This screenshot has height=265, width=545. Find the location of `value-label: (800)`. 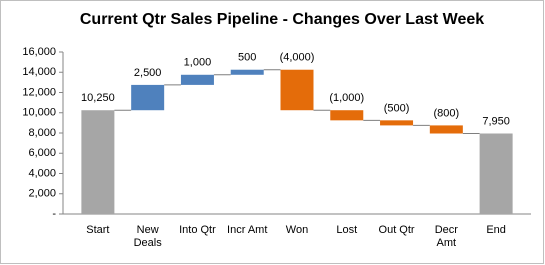

value-label: (800) is located at coordinates (446, 113).